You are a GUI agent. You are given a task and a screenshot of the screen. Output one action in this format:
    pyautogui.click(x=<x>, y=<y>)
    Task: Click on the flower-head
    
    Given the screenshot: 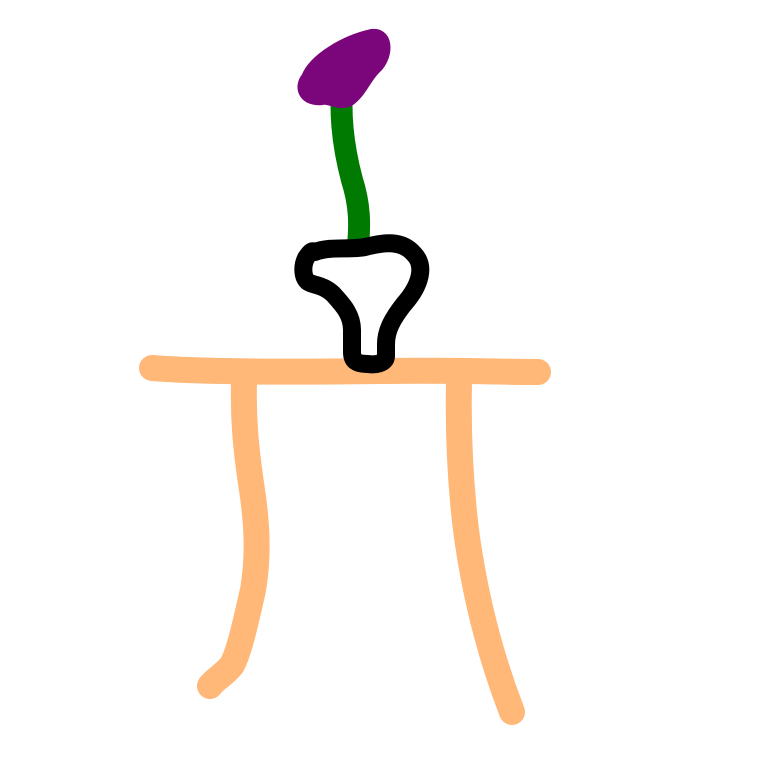 What is the action you would take?
    pyautogui.click(x=344, y=69)
    